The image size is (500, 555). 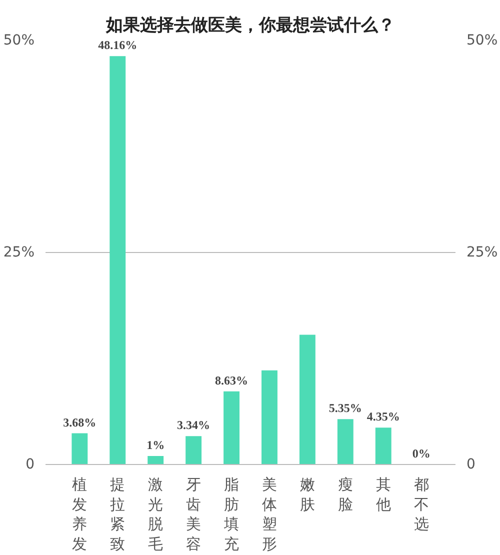 What do you see at coordinates (482, 40) in the screenshot?
I see `y2-tick-label: 50%` at bounding box center [482, 40].